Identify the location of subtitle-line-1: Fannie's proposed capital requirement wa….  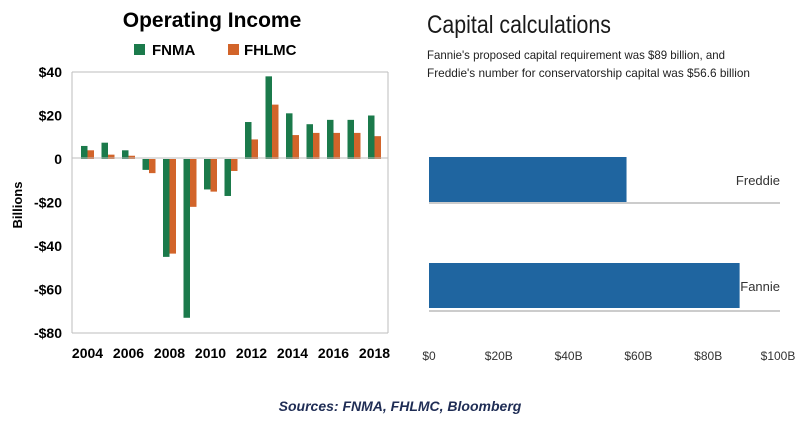
(576, 55).